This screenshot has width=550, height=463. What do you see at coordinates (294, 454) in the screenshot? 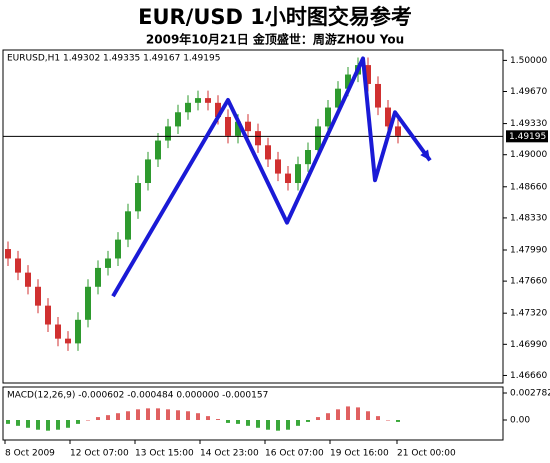
I see `x-tick-label: 16 Oct 07:00` at bounding box center [294, 454].